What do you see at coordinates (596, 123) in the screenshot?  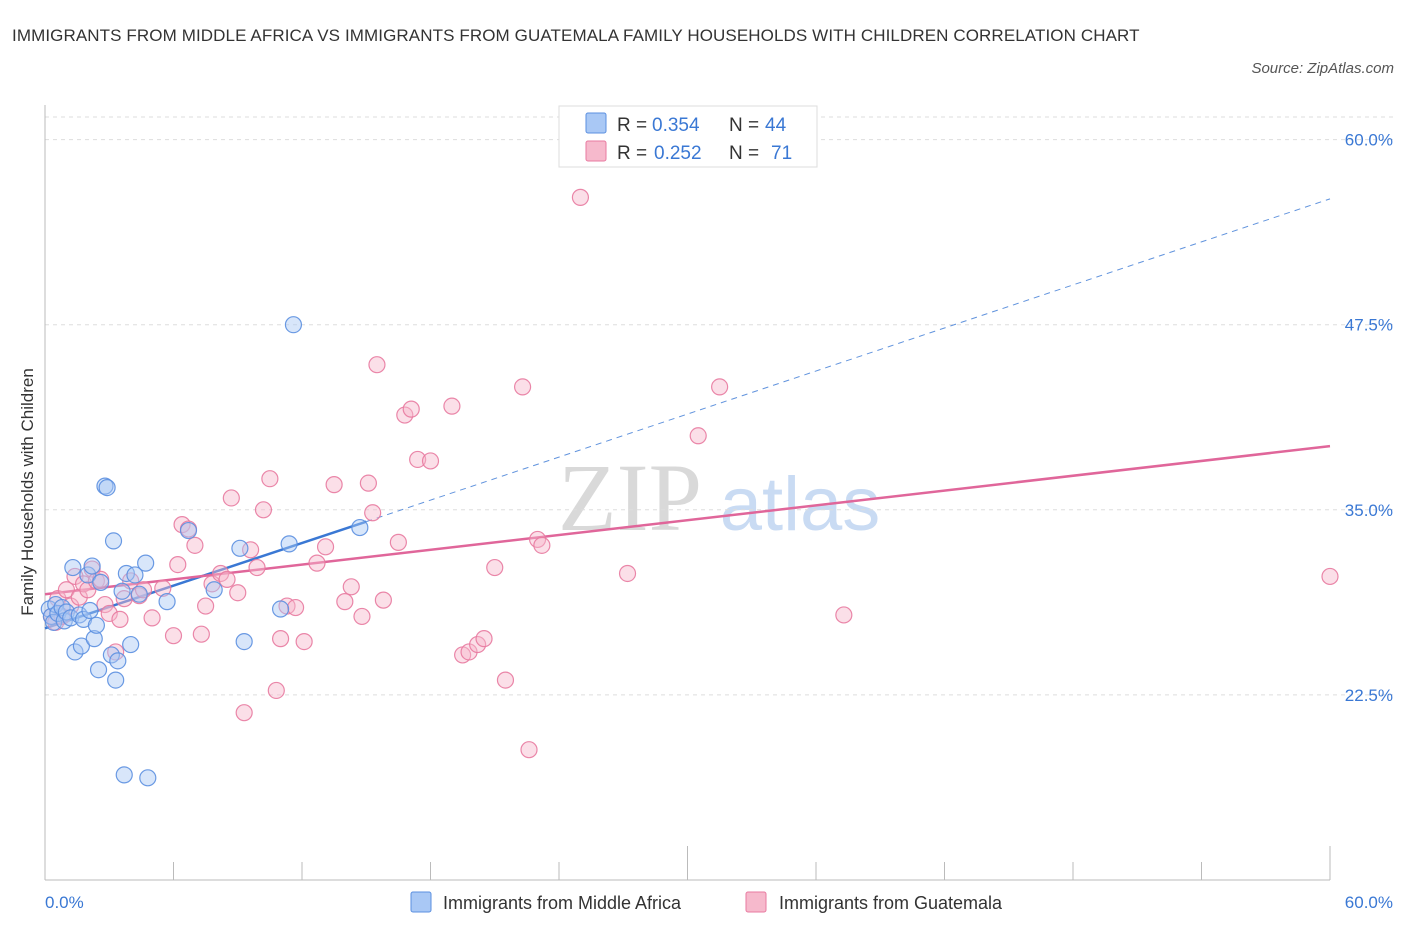 I see `stats-swatch-blue` at bounding box center [596, 123].